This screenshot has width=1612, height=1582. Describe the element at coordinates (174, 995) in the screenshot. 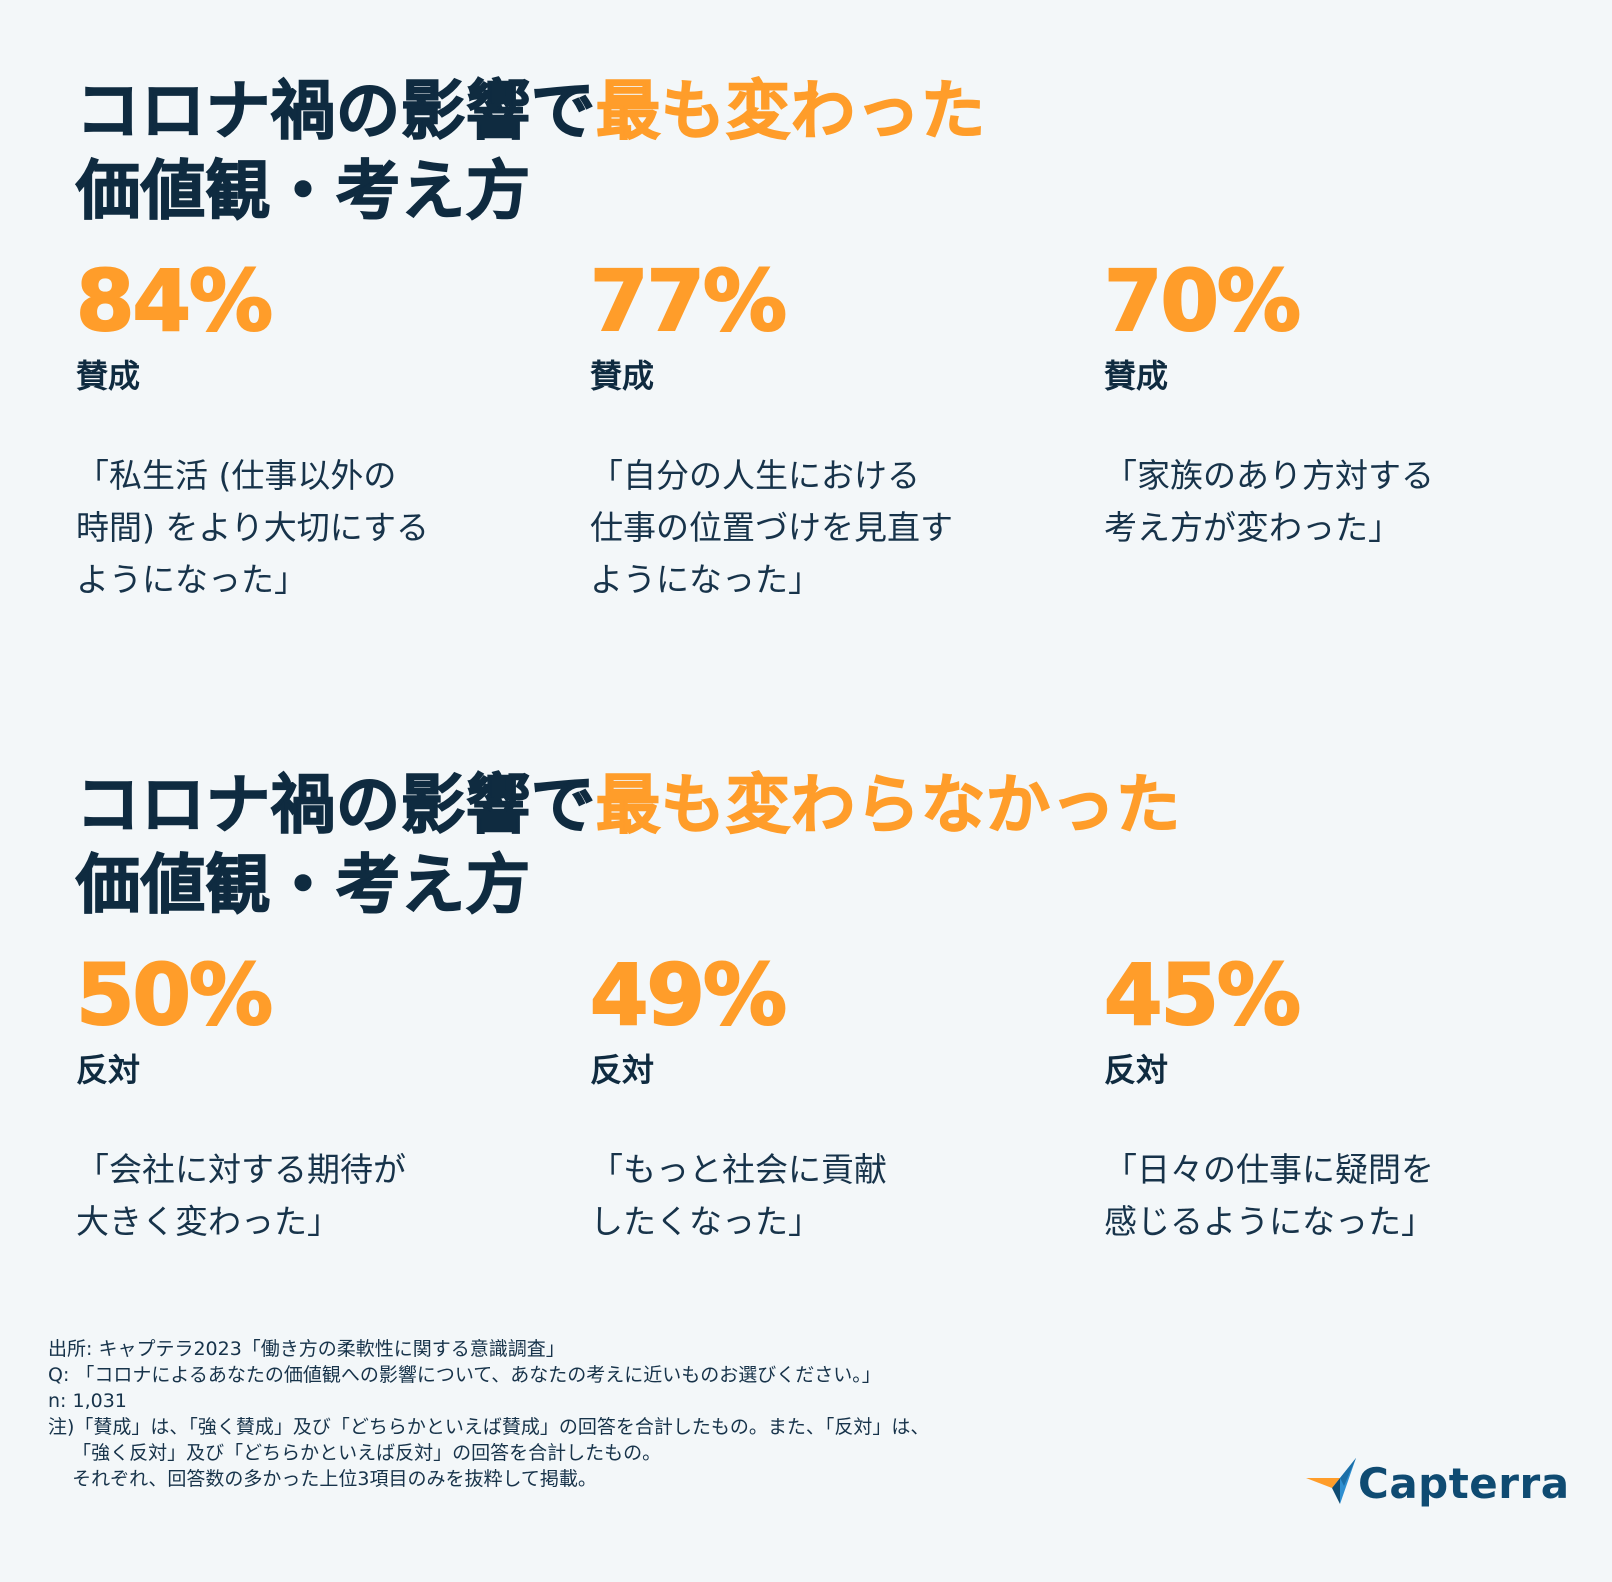

I see `stat-percent: 50%` at that location.